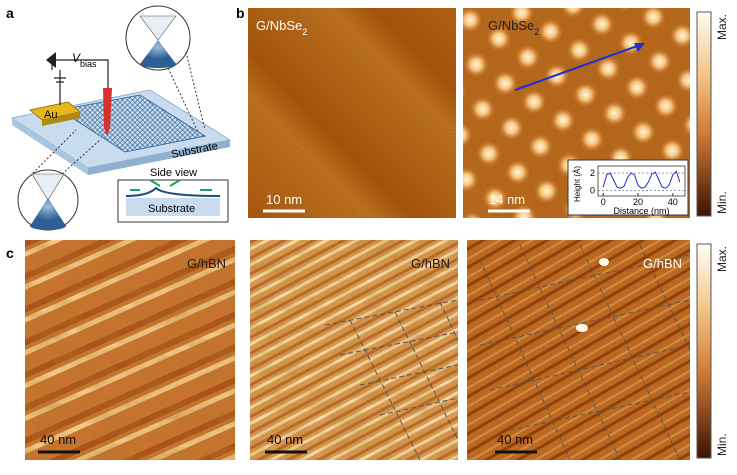 This screenshot has width=737, height=475. I want to click on y-tick-label: 2, so click(592, 173).